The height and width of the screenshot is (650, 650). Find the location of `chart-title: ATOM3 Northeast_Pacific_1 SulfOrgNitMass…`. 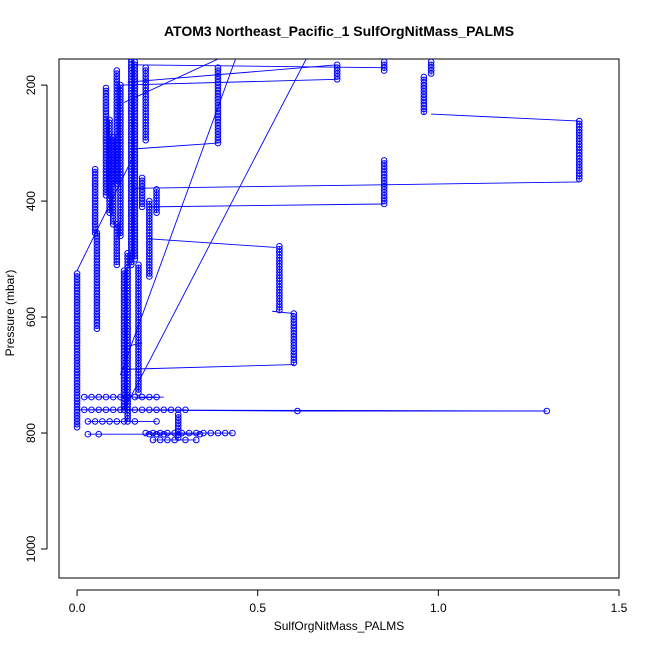

chart-title: ATOM3 Northeast_Pacific_1 SulfOrgNitMass… is located at coordinates (339, 31).